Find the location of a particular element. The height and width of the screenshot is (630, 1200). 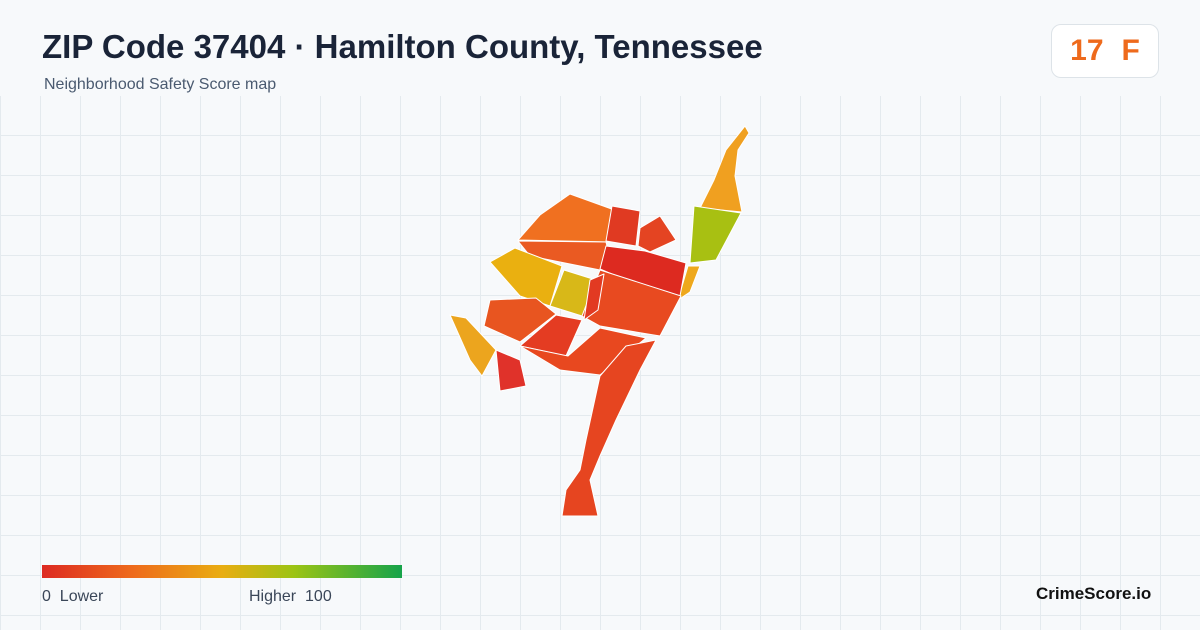

legend-max: Higher 100 is located at coordinates (290, 597).